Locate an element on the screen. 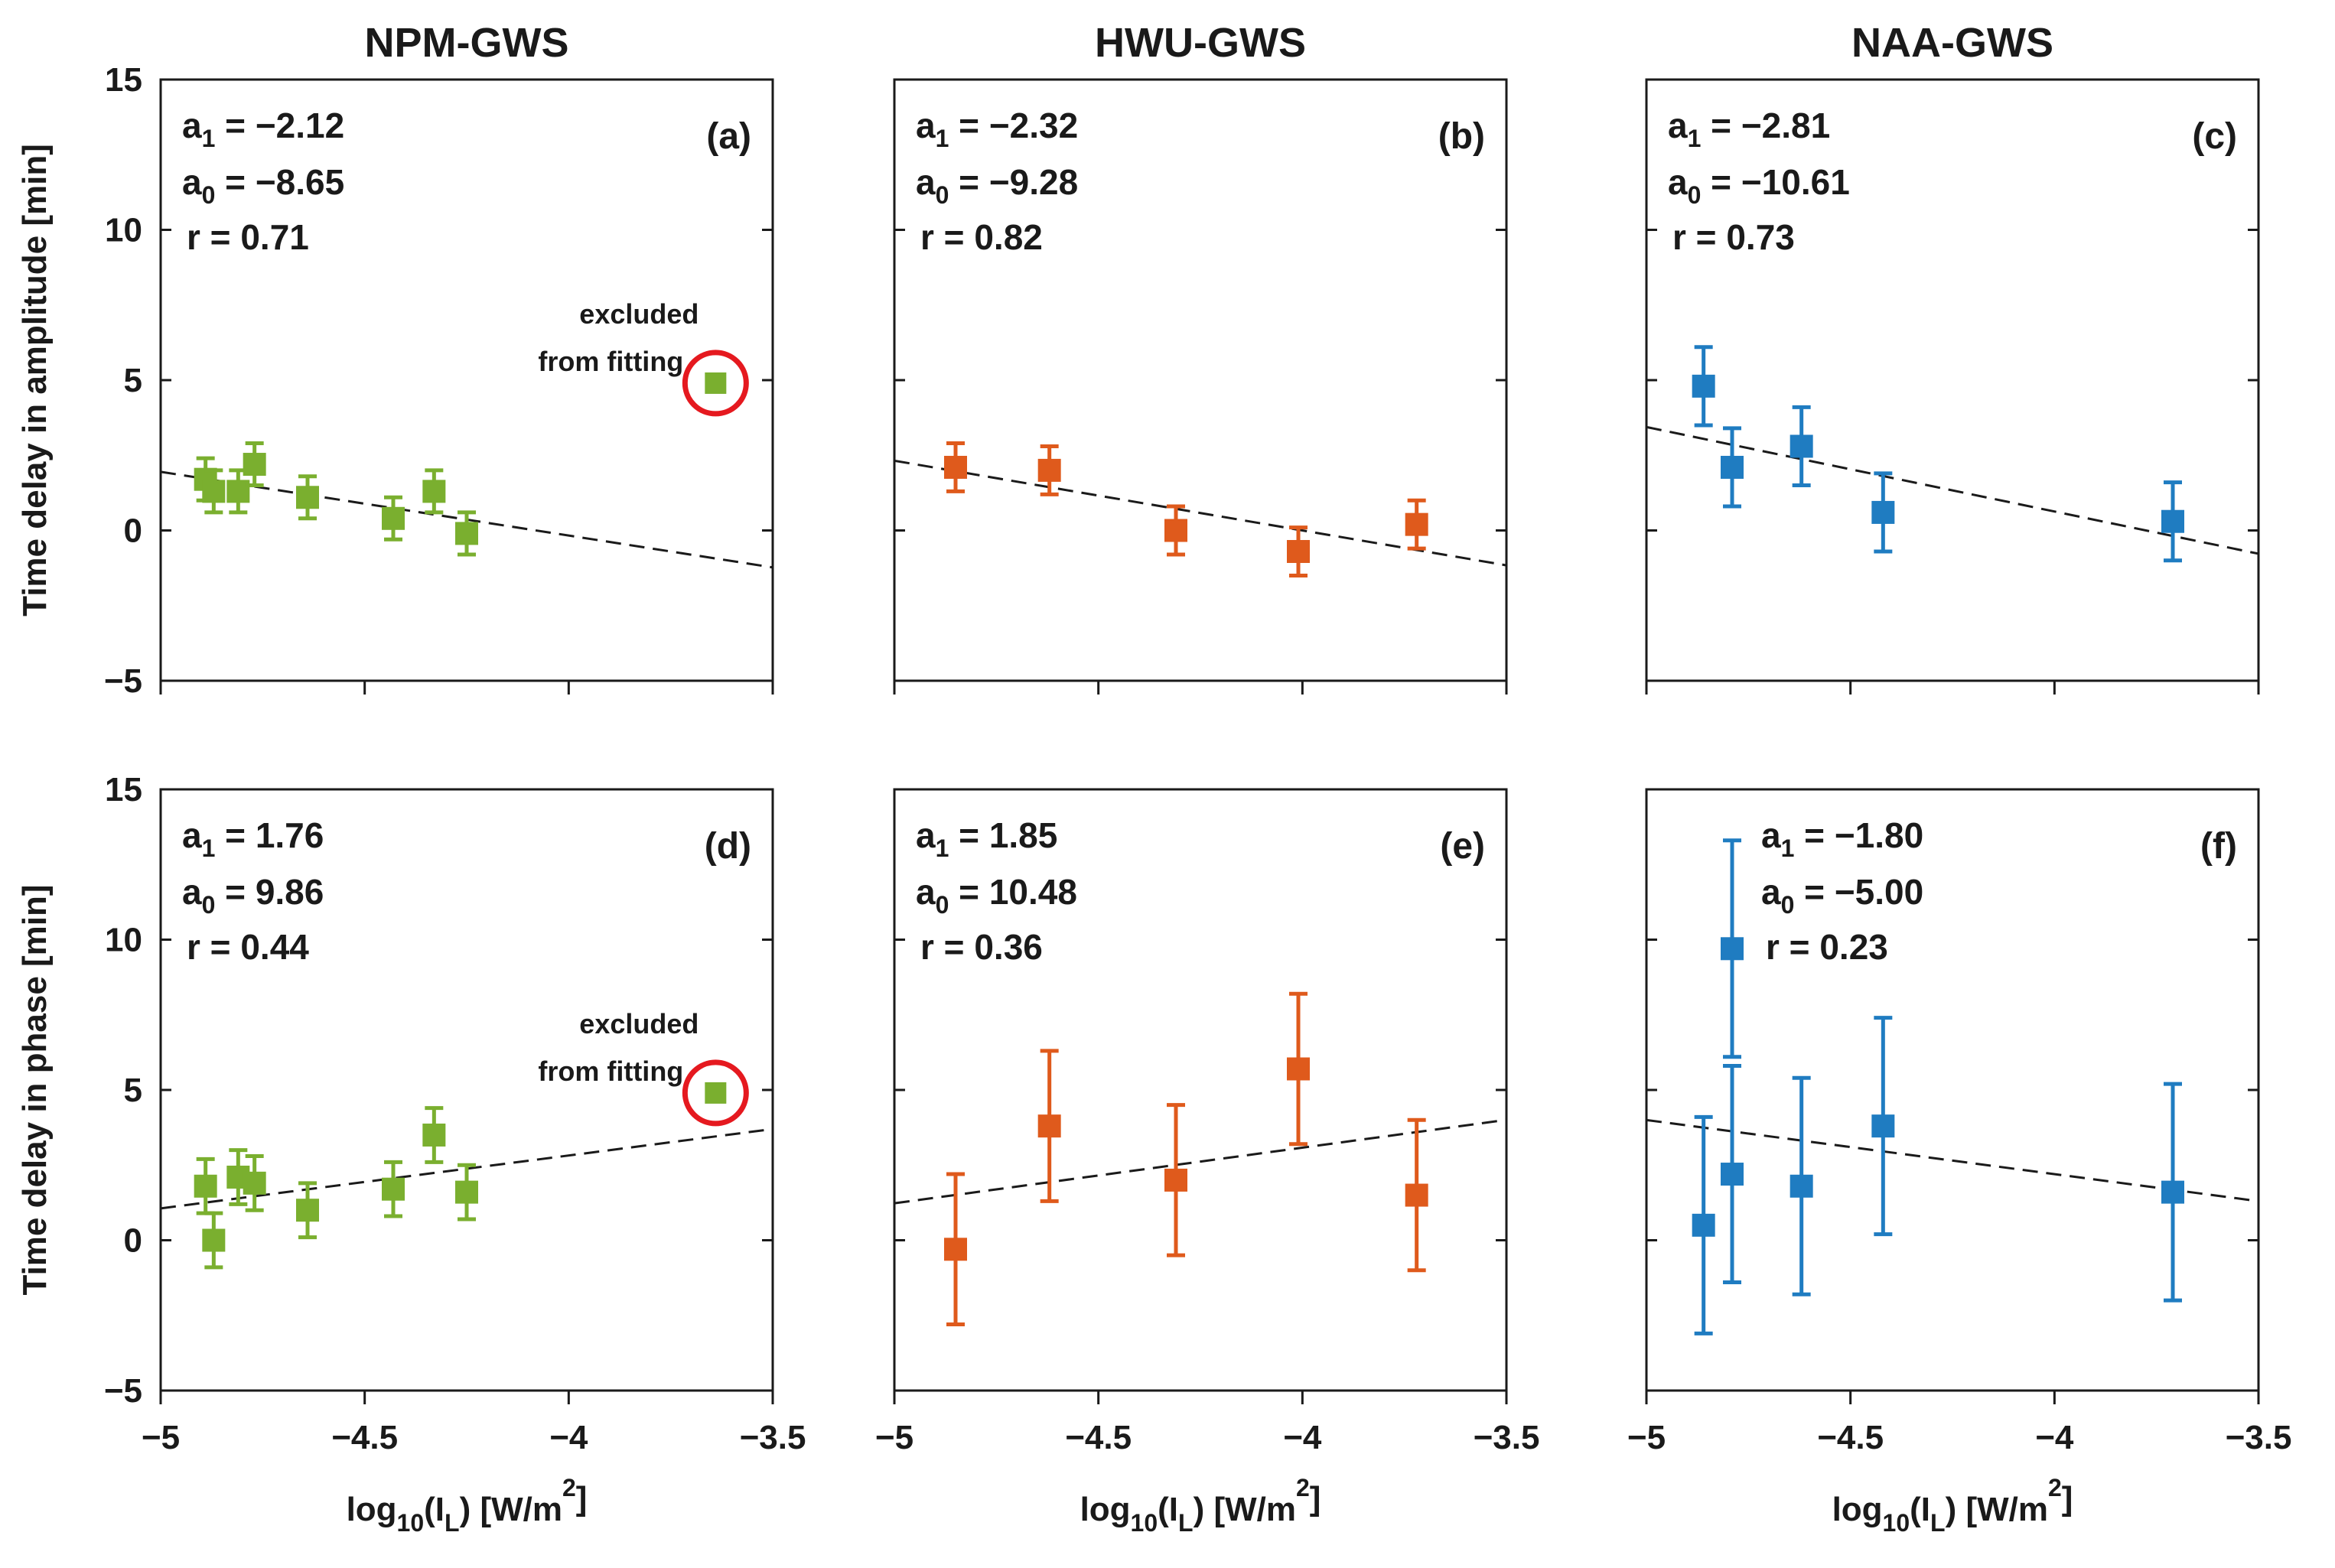  y-tick-label: −5 is located at coordinates (123, 681).